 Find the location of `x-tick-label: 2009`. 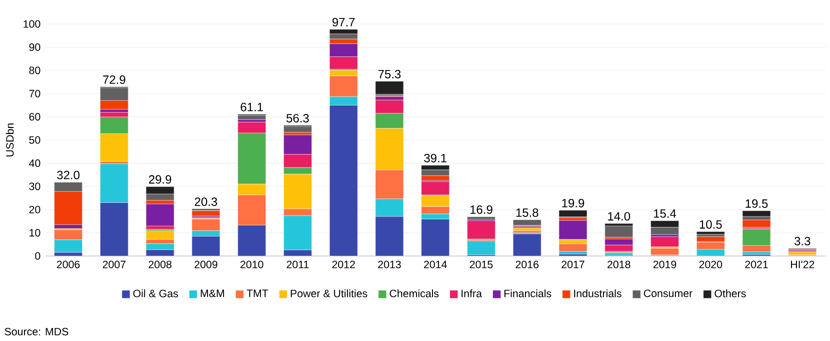

x-tick-label: 2009 is located at coordinates (206, 264).